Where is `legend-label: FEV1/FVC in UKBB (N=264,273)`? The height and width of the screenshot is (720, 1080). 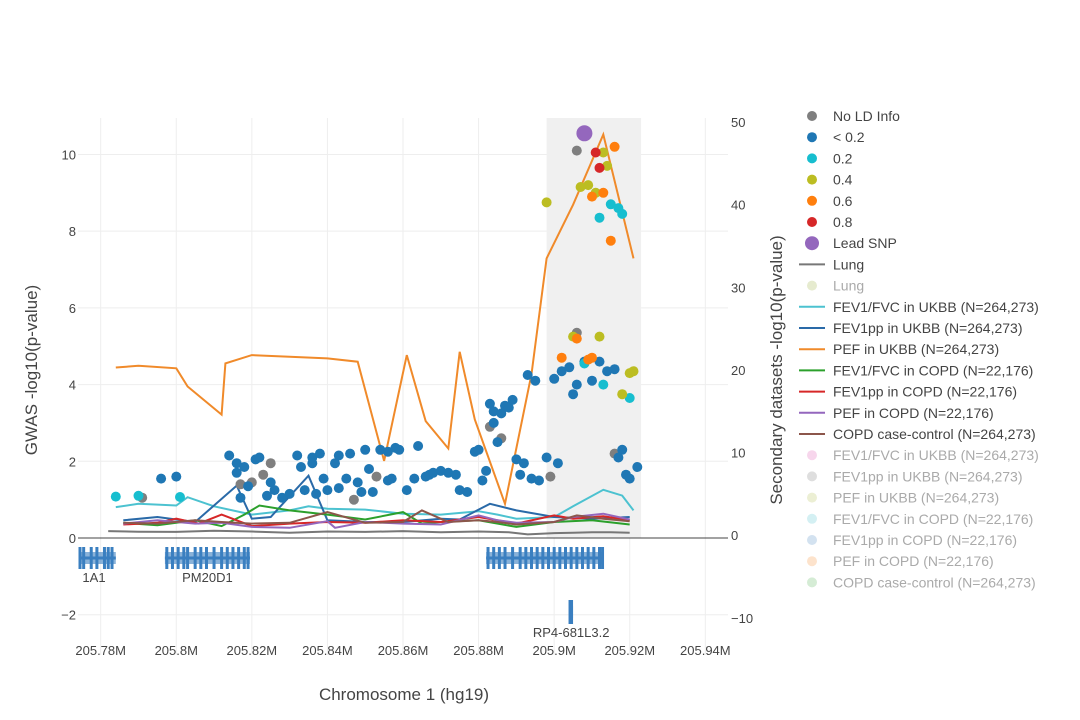 legend-label: FEV1/FVC in UKBB (N=264,273) is located at coordinates (936, 455).